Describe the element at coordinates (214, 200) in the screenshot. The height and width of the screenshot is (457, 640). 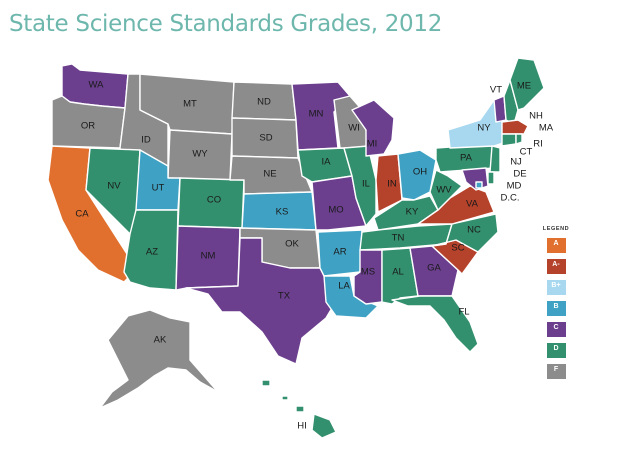
I see `state-label-co: CO` at that location.